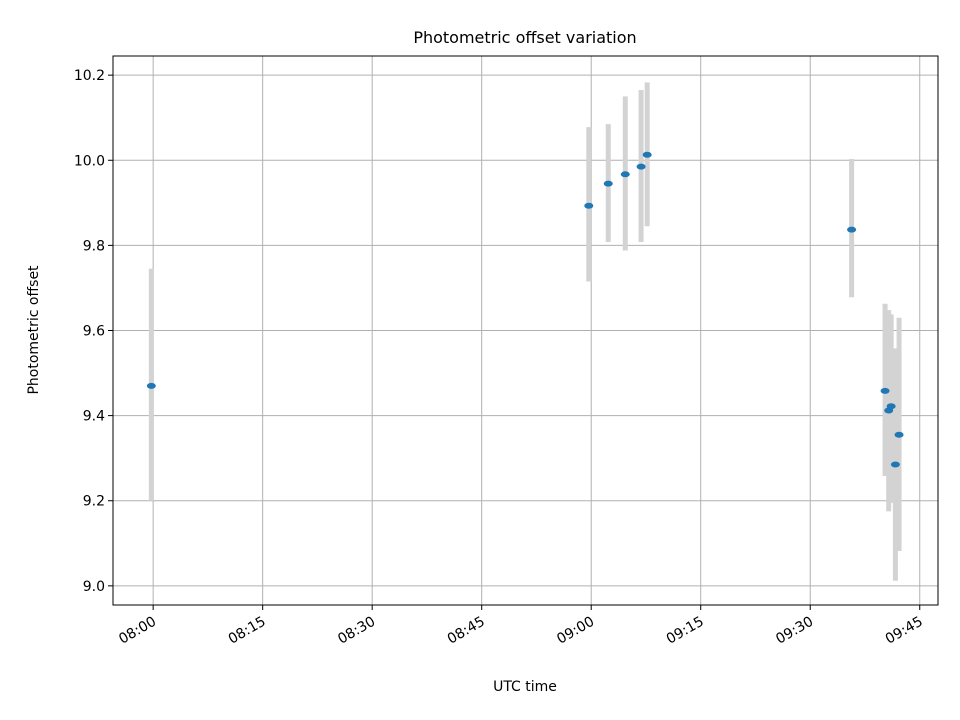 The image size is (960, 720). Describe the element at coordinates (94, 502) in the screenshot. I see `y-tick-label: 9.2` at that location.